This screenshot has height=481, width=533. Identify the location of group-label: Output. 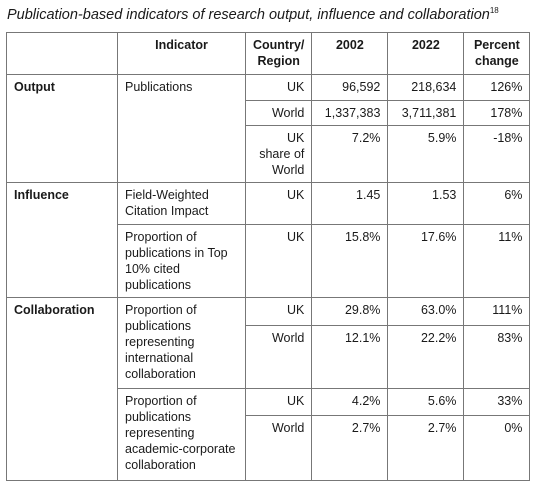
(62, 128).